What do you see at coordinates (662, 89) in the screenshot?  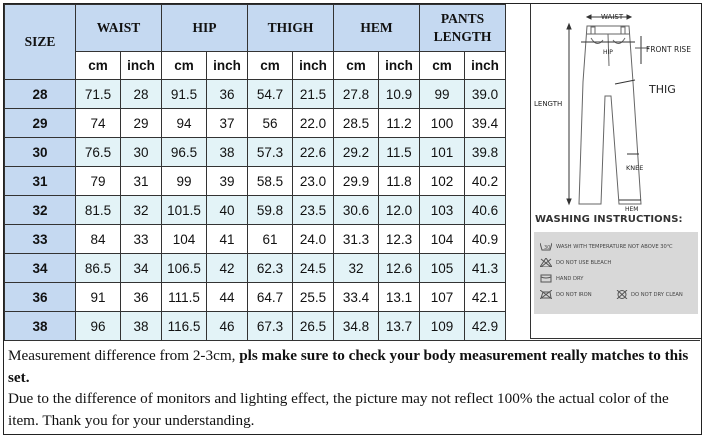 I see `diagram-label-thig: THIG` at bounding box center [662, 89].